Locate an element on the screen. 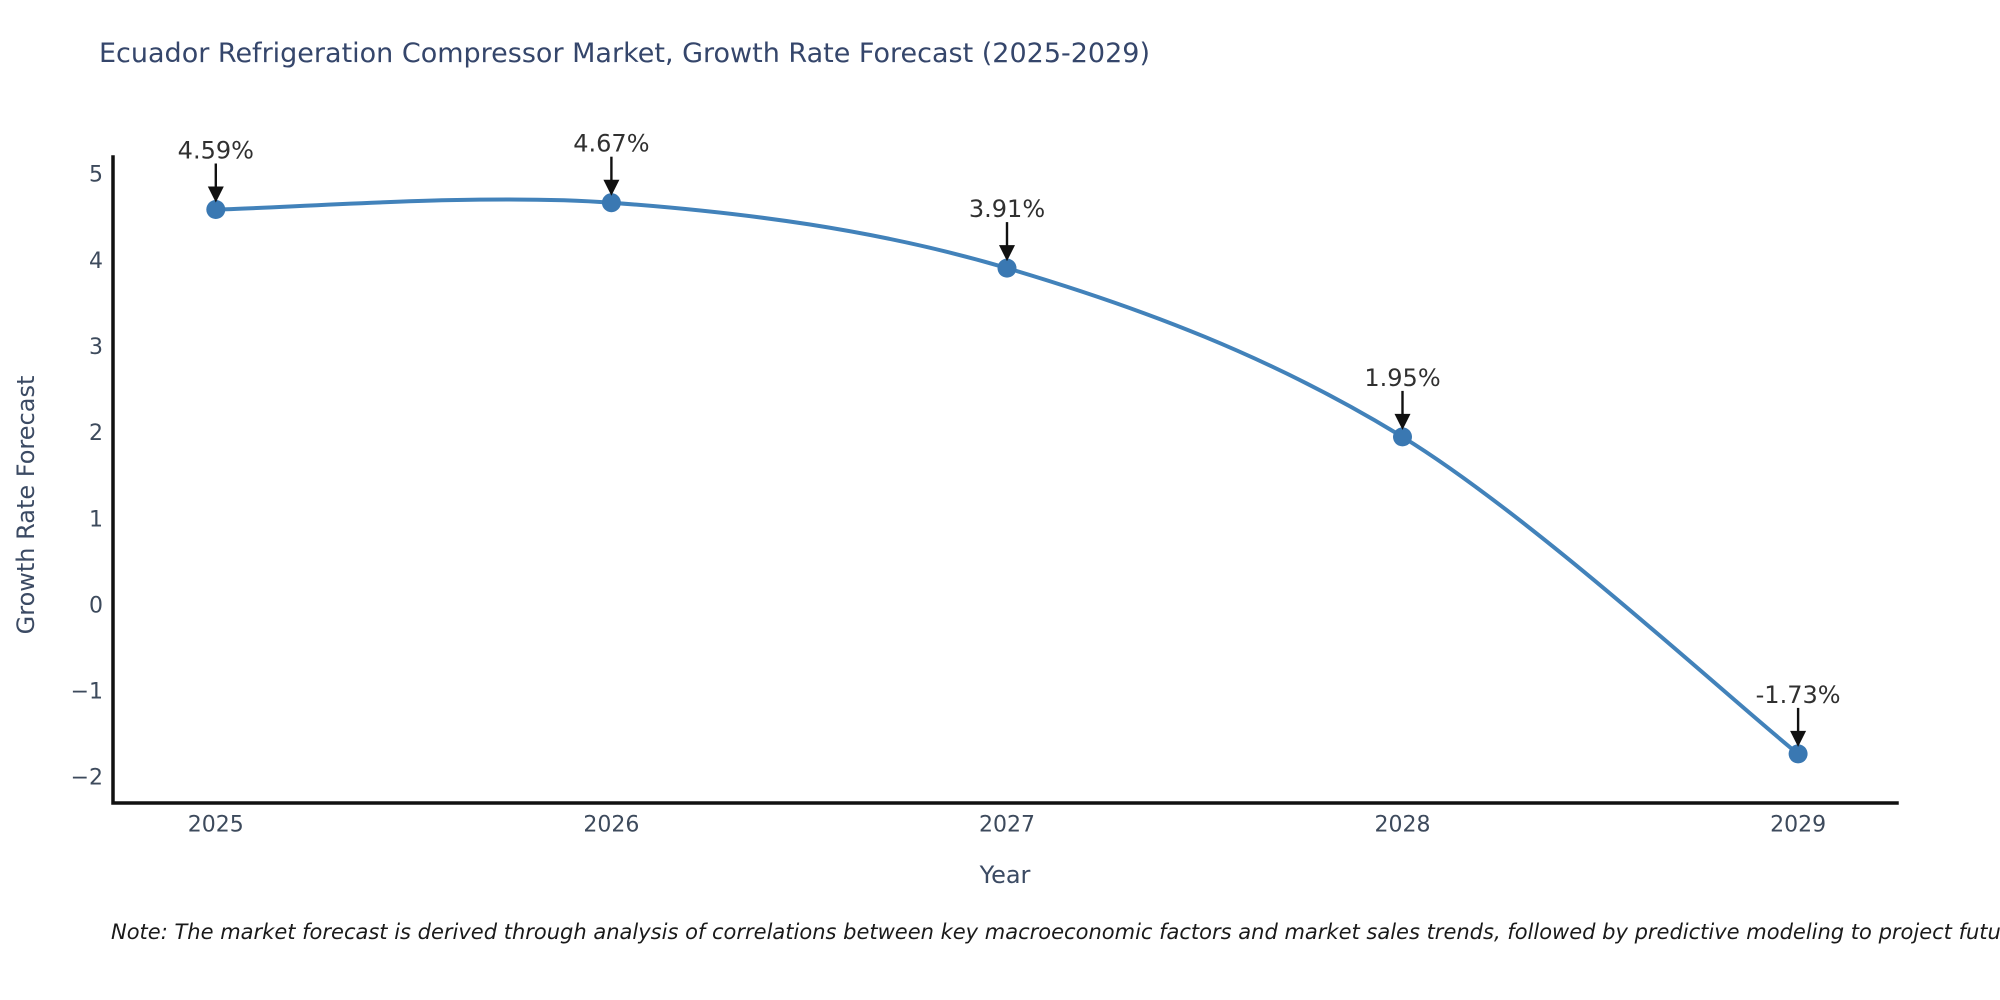 The height and width of the screenshot is (1000, 2000). y-tick-label: 2 is located at coordinates (96, 433).